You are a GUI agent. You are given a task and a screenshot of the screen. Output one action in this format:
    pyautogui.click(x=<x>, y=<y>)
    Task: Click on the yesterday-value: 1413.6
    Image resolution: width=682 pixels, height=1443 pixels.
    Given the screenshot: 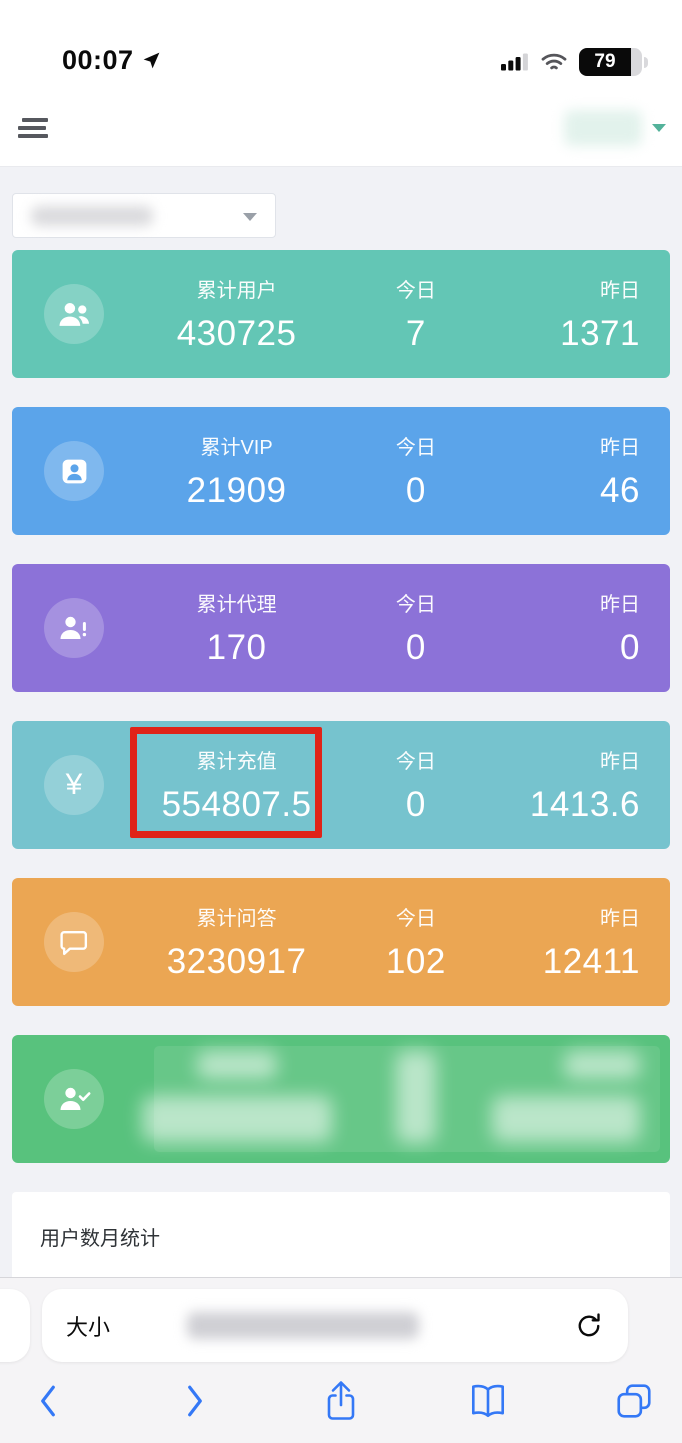 What is the action you would take?
    pyautogui.click(x=584, y=804)
    